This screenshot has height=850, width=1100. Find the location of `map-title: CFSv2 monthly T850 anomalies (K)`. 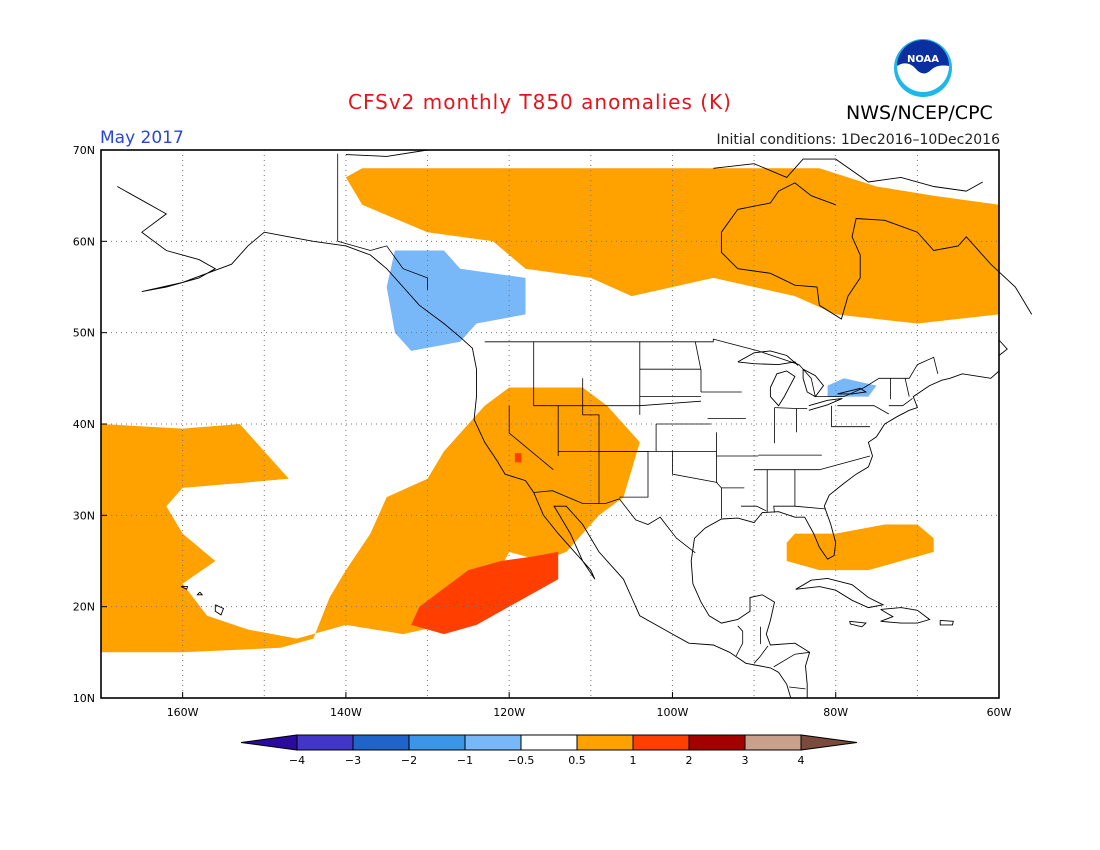

map-title: CFSv2 monthly T850 anomalies (K) is located at coordinates (540, 102).